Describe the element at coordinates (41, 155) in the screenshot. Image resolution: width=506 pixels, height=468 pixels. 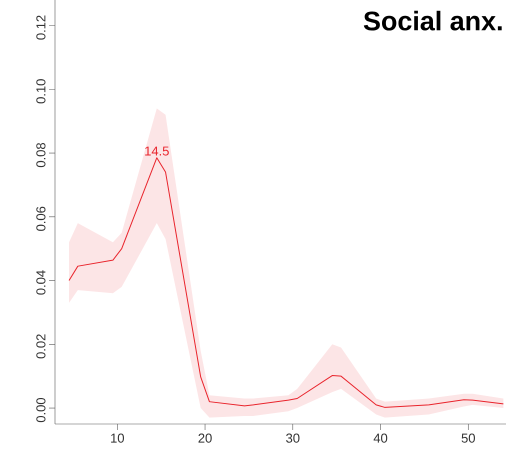
I see `y-tick-label: 0.08` at that location.